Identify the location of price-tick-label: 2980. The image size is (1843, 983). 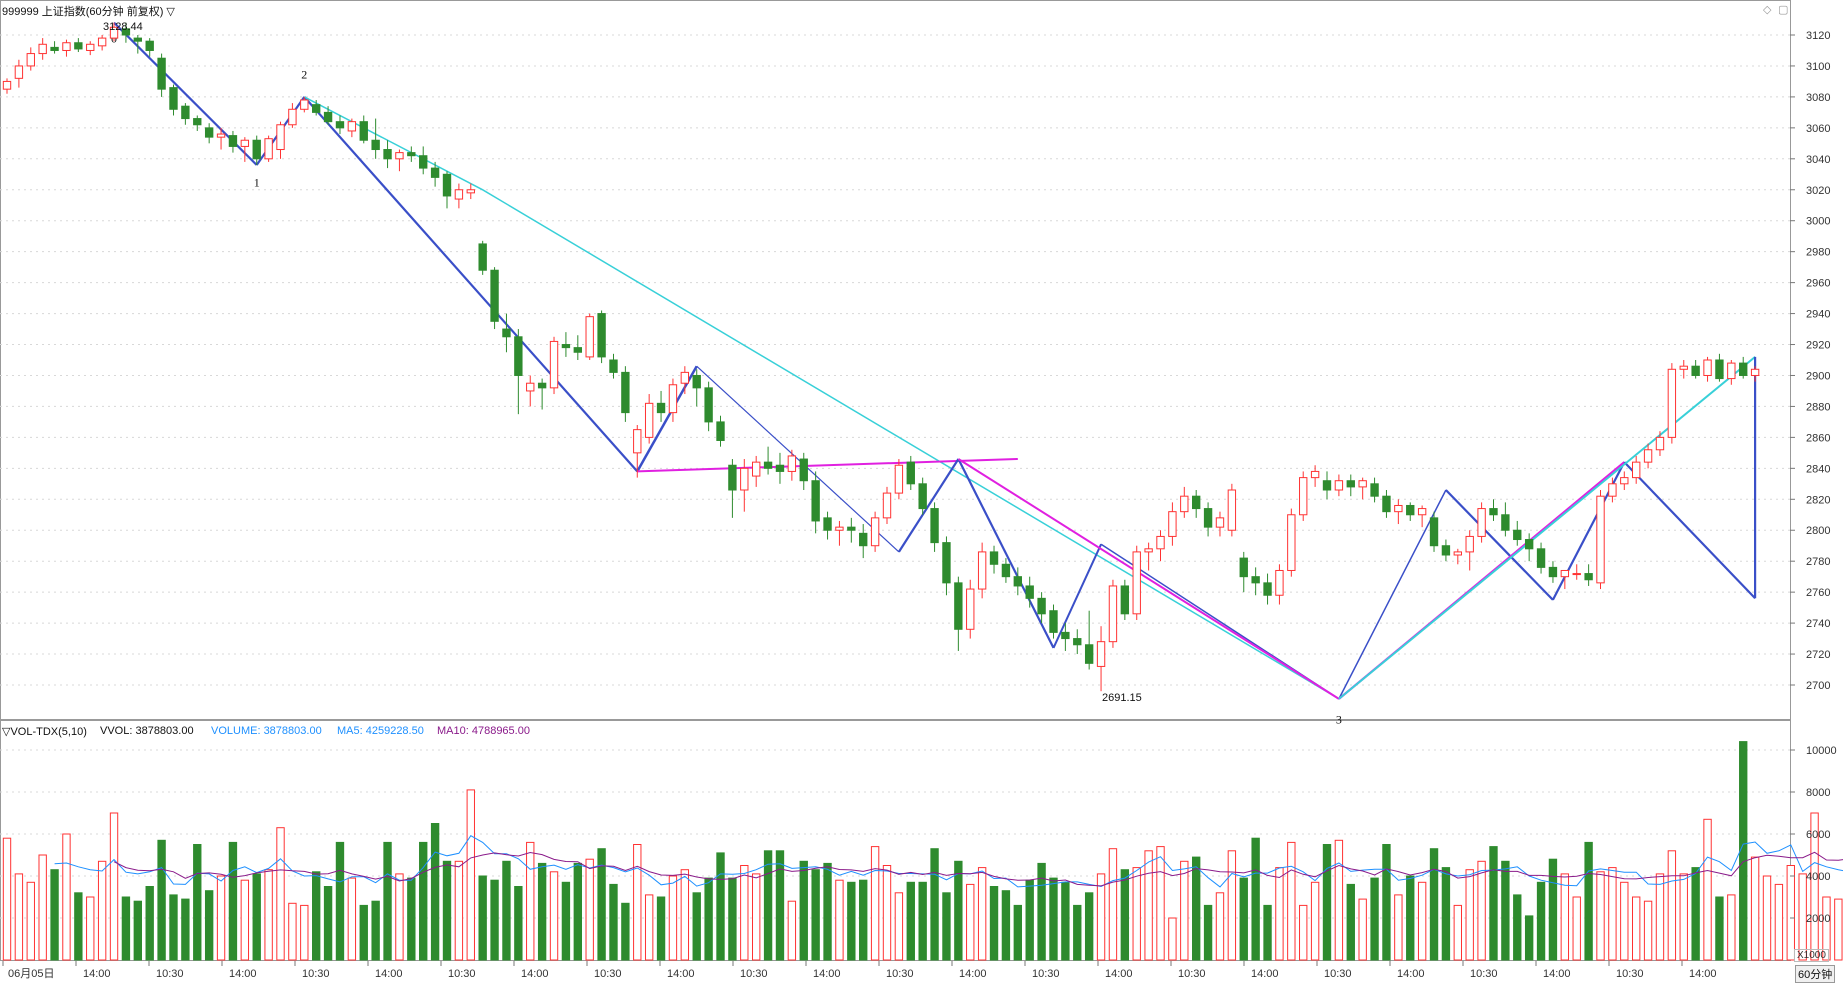
(1818, 253).